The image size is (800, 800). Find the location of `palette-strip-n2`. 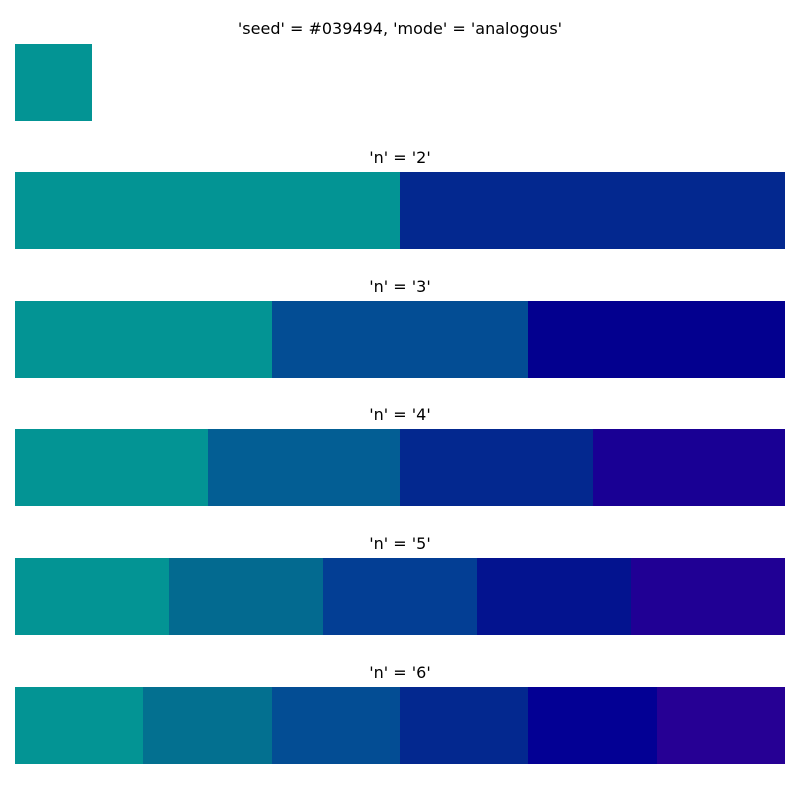

palette-strip-n2 is located at coordinates (400, 210).